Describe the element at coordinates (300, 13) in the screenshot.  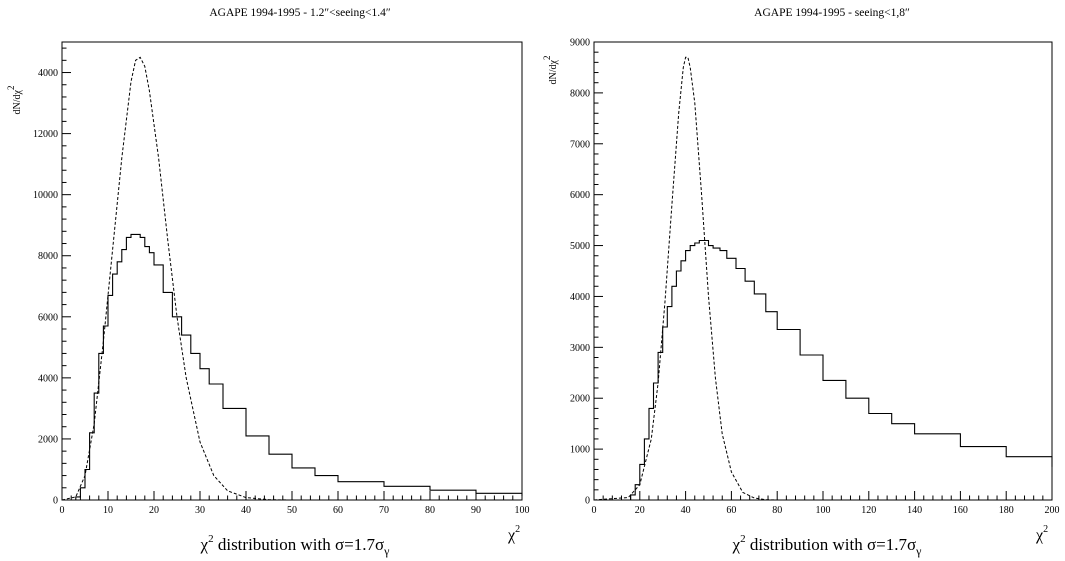
I see `chart-title: AGAPE 1994-1995 - 1.2″<seeing<1.4″` at that location.